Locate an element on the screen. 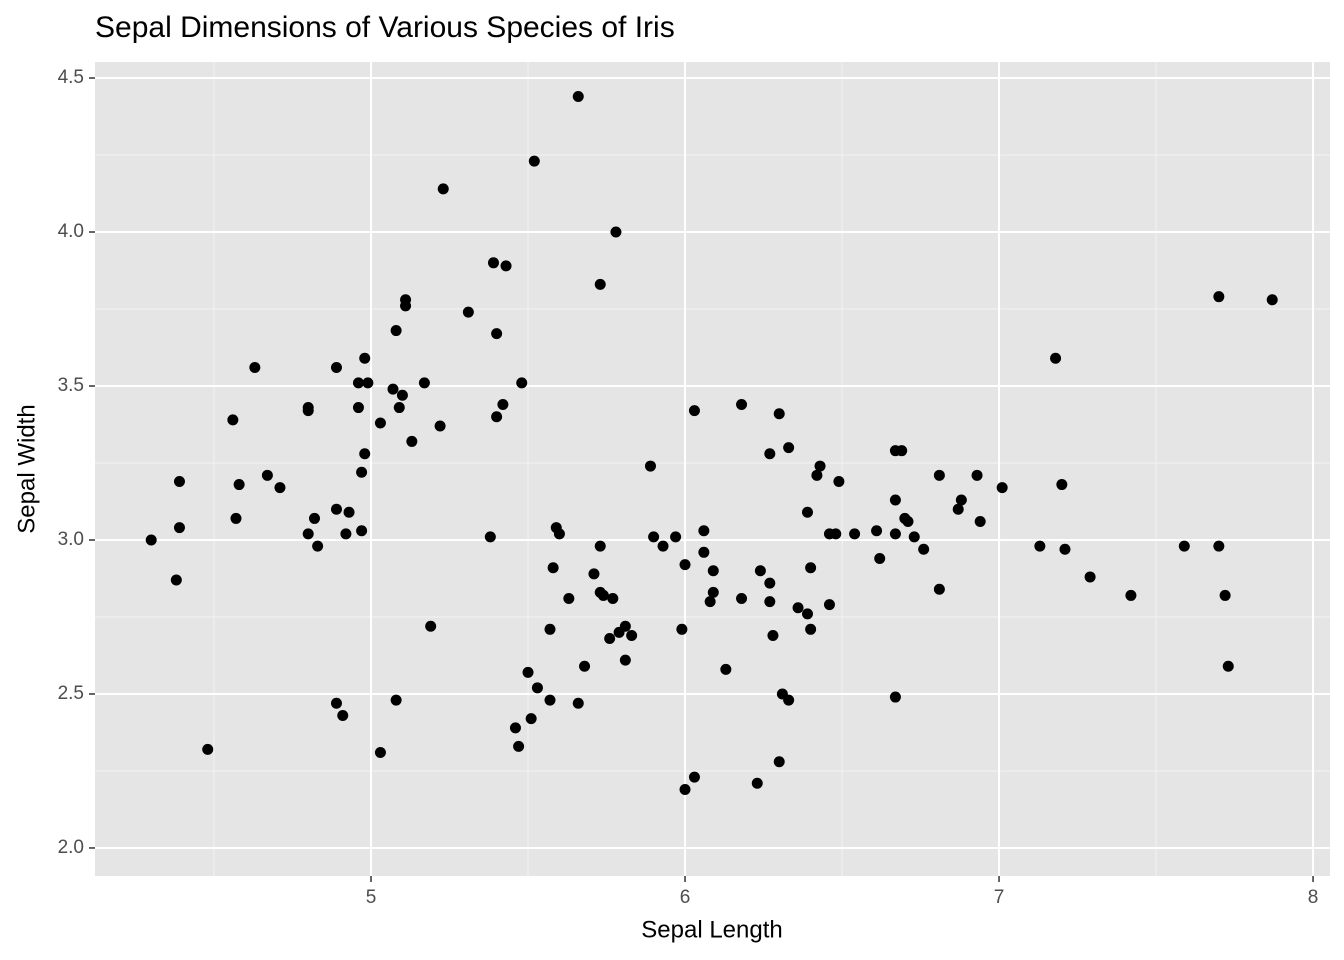 This screenshot has width=1344, height=960. y-tick-label: 4.5 is located at coordinates (71, 77).